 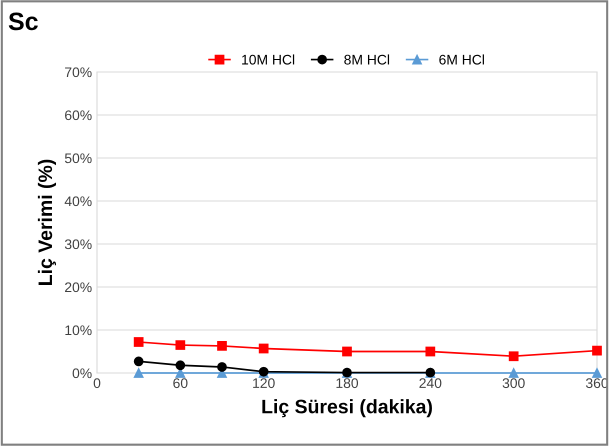 What do you see at coordinates (78, 287) in the screenshot?
I see `y-tick-label: 20%` at bounding box center [78, 287].